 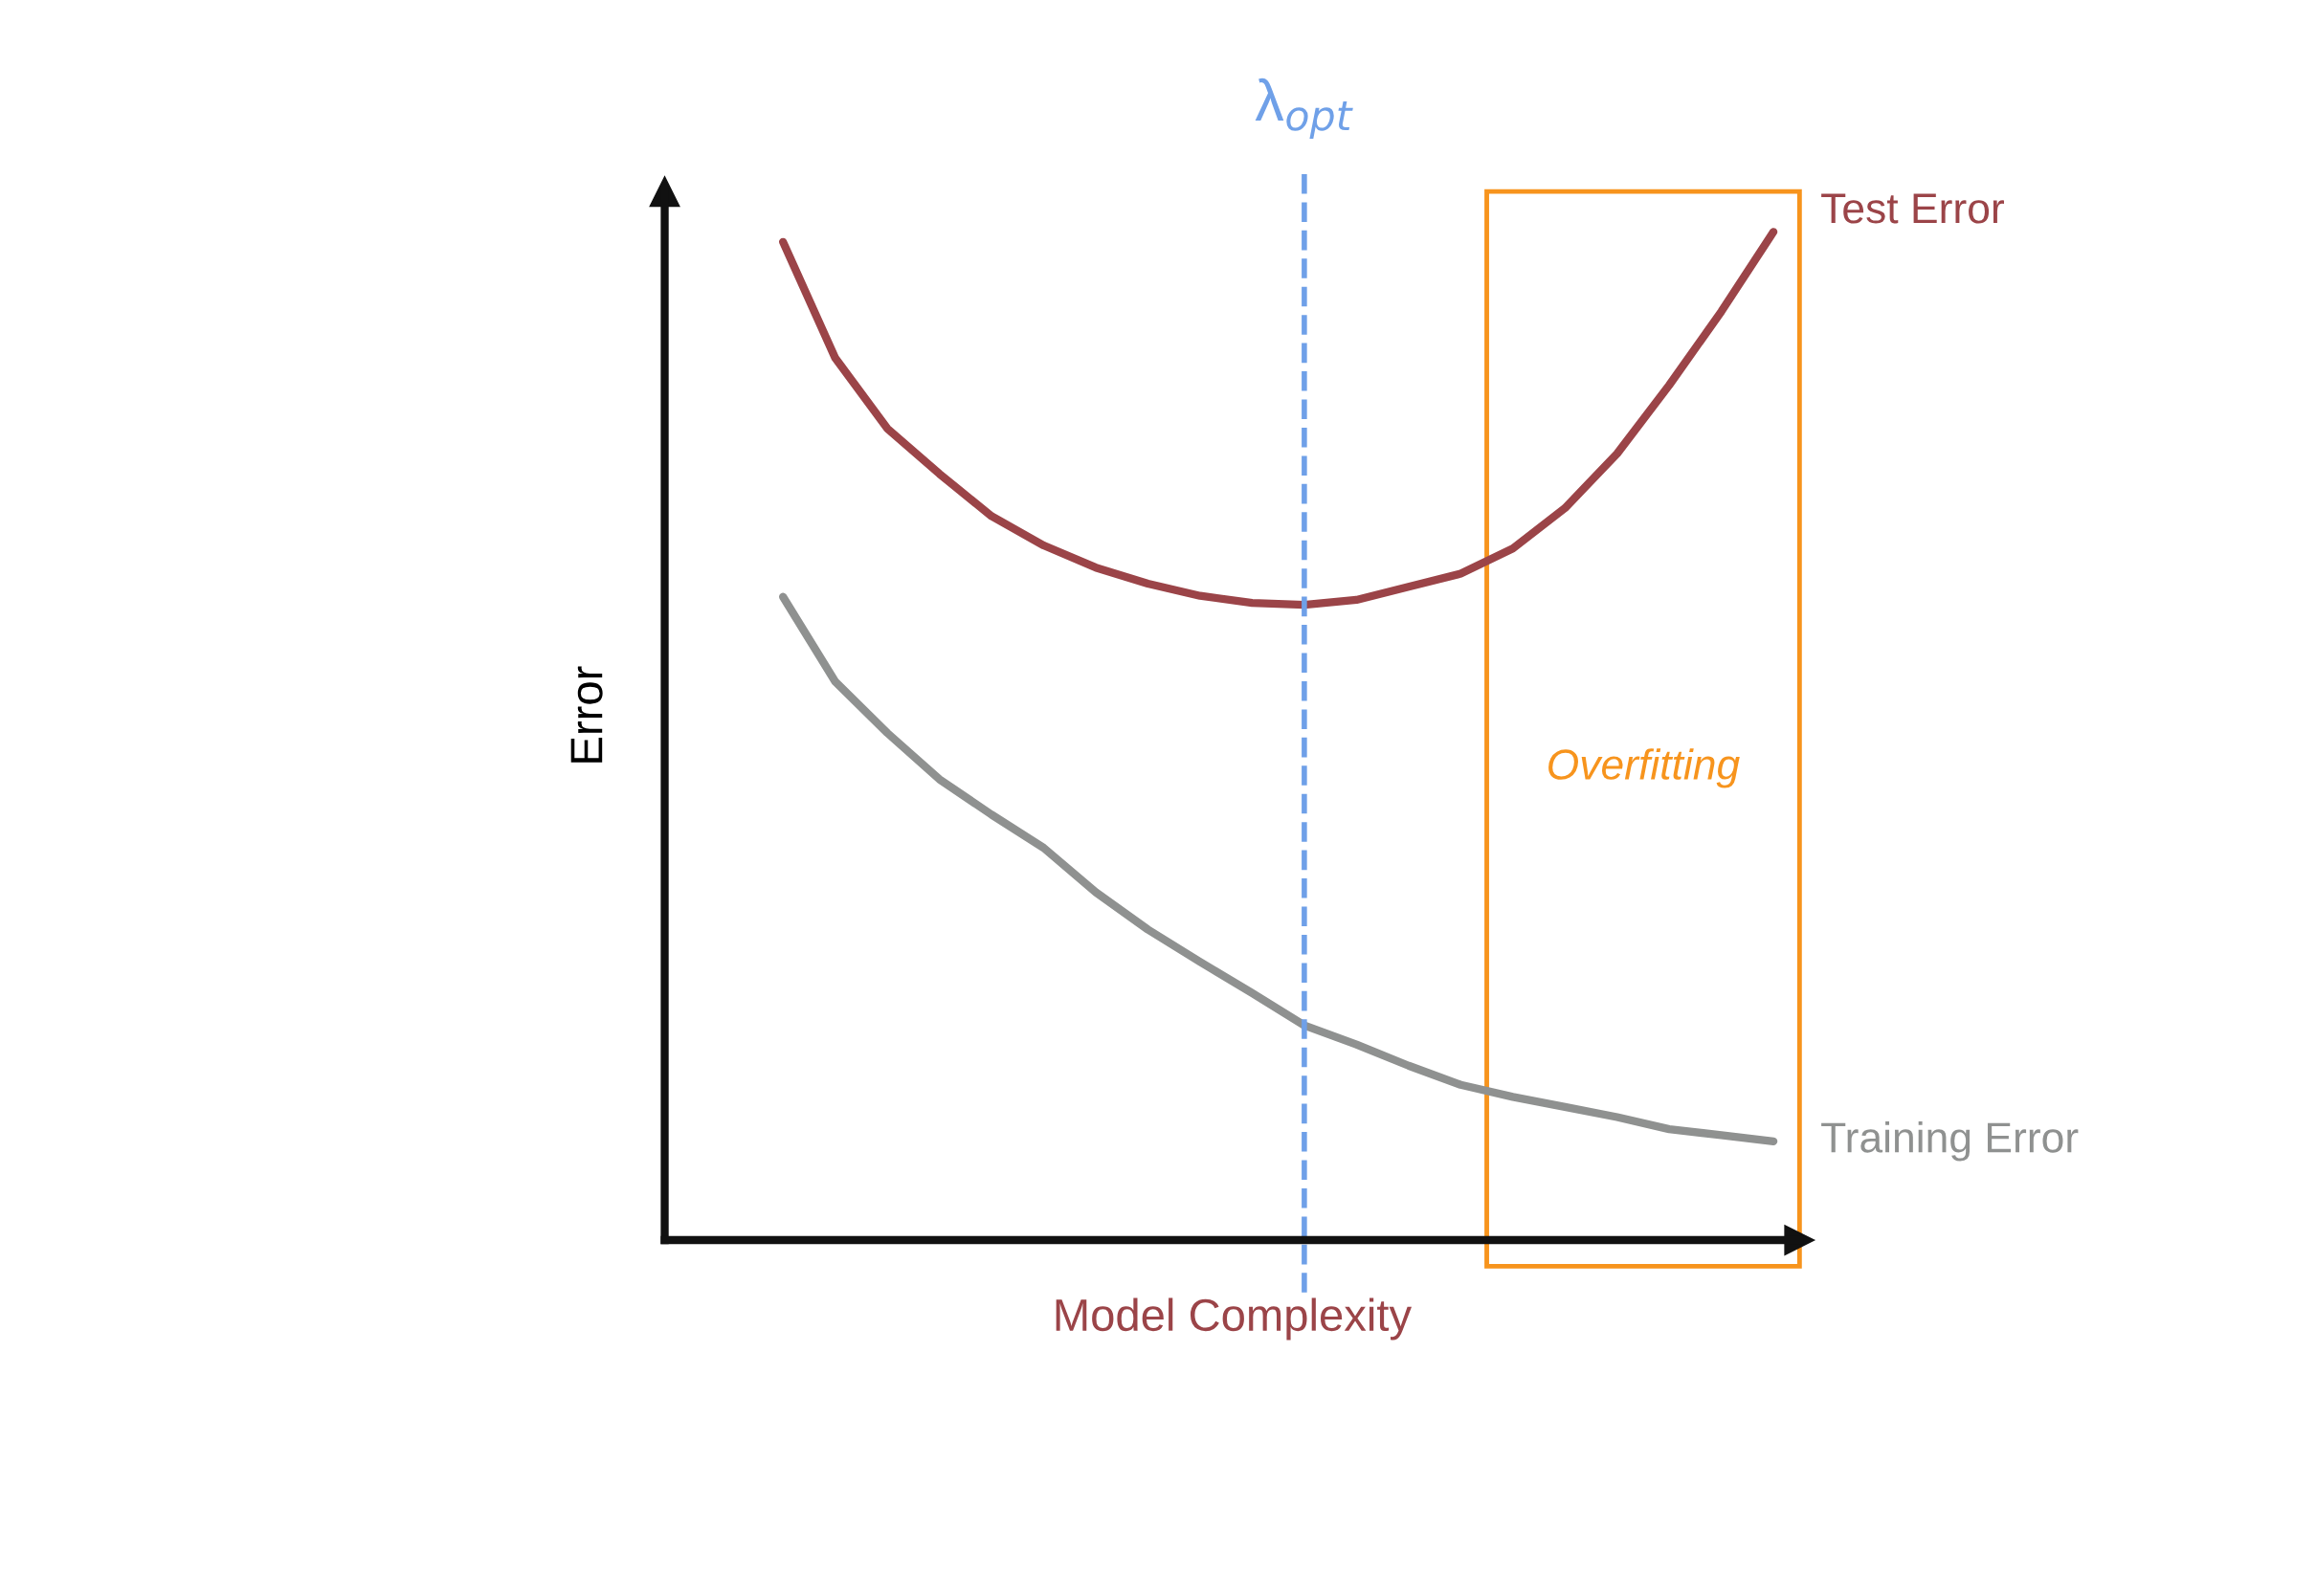 What do you see at coordinates (1644, 768) in the screenshot?
I see `annotation: Overfitting` at bounding box center [1644, 768].